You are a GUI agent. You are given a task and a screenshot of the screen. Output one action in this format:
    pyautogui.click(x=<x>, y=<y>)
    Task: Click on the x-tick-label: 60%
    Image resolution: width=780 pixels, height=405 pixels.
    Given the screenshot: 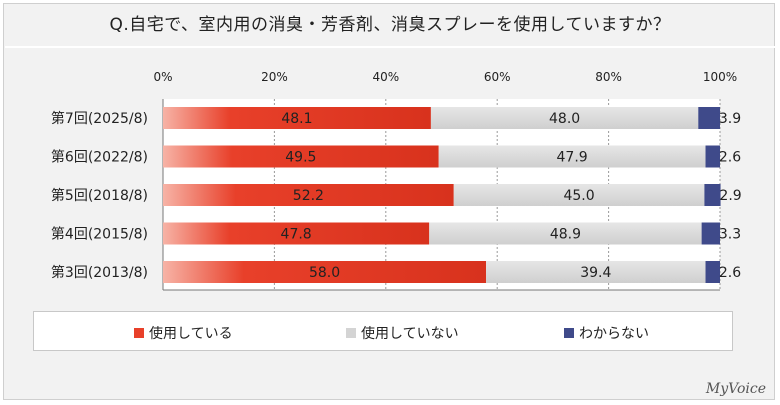 What is the action you would take?
    pyautogui.click(x=497, y=77)
    